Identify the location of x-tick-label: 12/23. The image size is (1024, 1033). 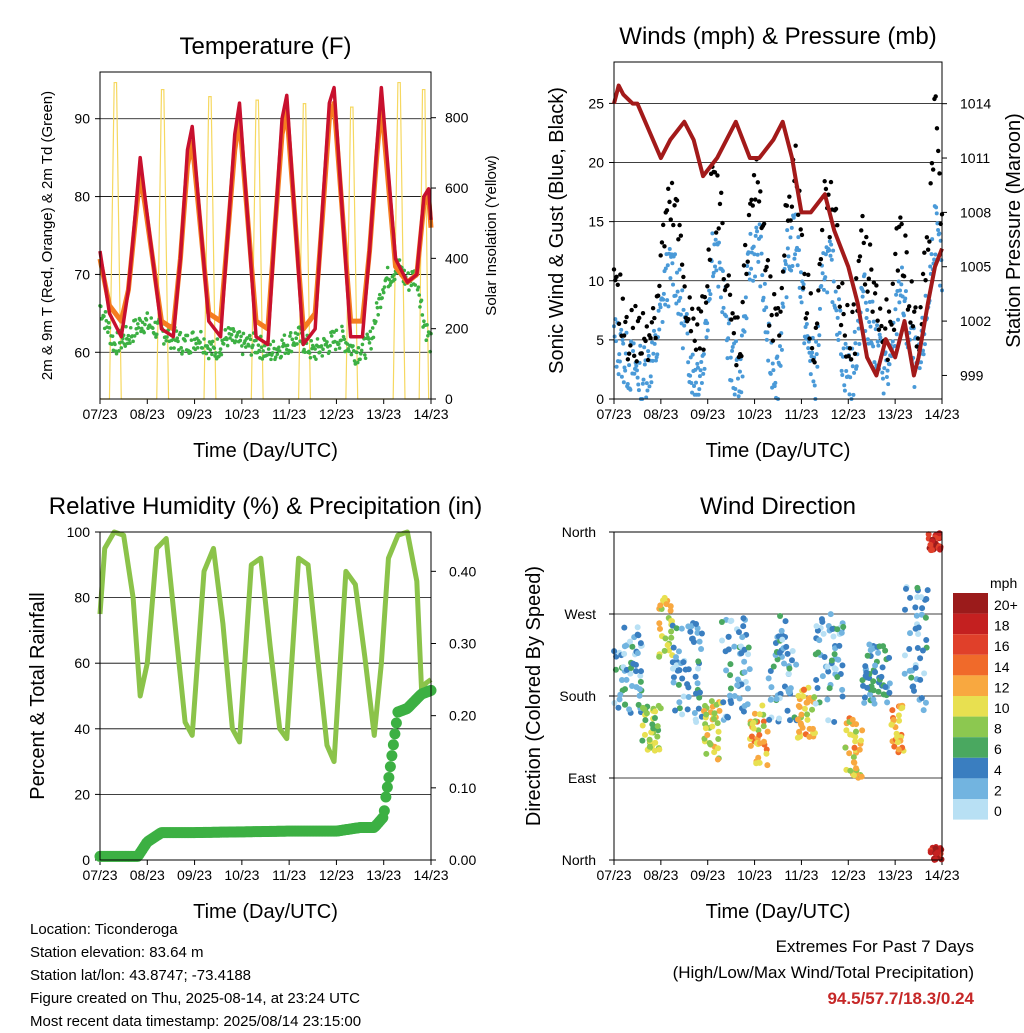
(848, 875).